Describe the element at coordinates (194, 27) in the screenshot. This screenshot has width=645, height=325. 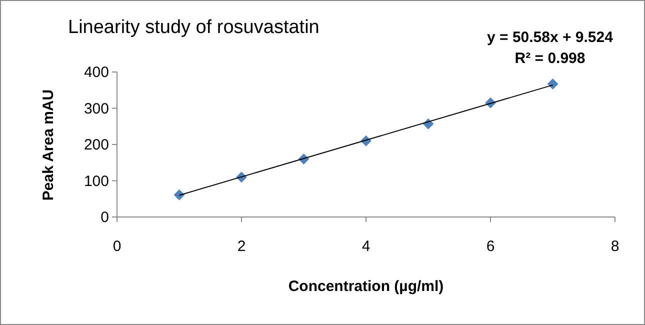
I see `chart-title: Linearity study of rosuvastatin` at that location.